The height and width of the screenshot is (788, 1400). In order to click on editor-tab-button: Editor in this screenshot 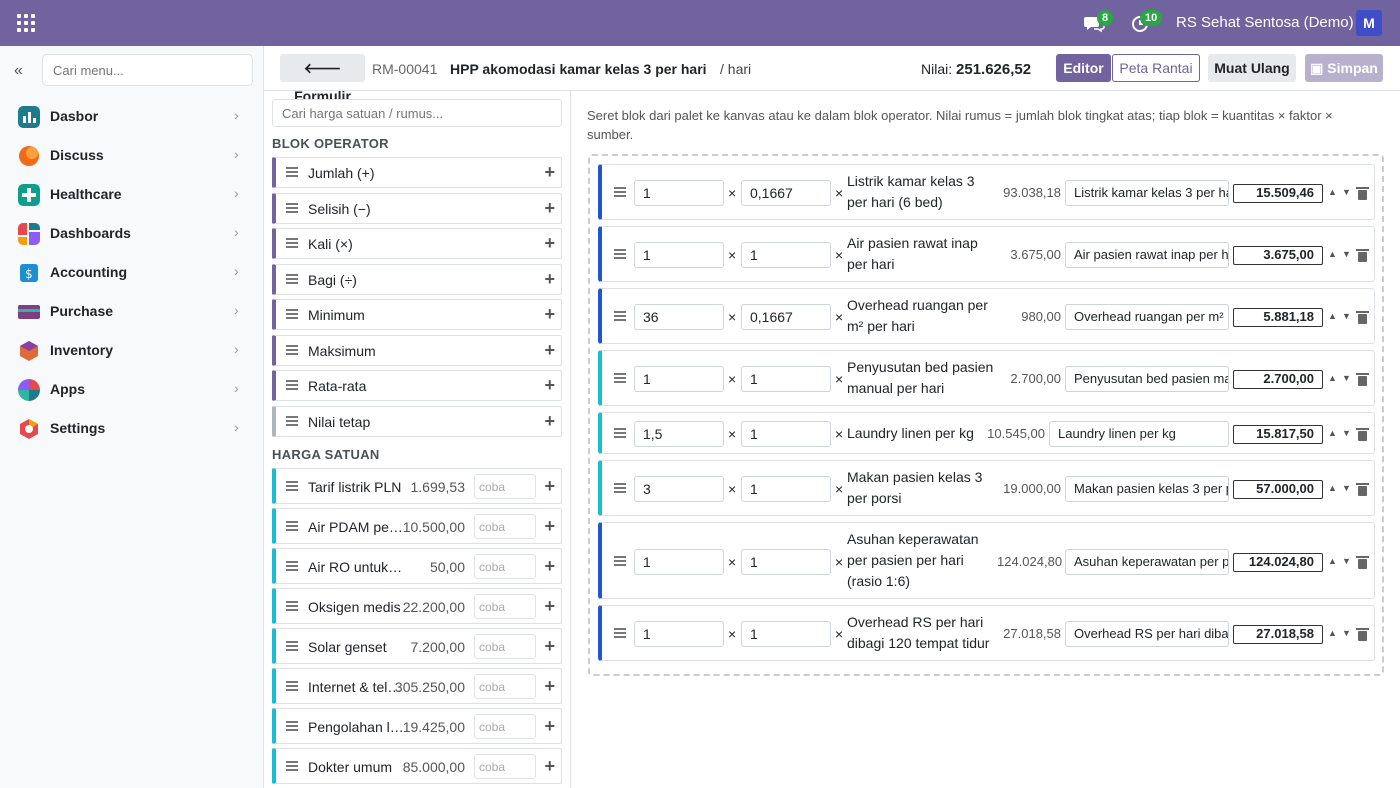, I will do `click(1083, 68)`.